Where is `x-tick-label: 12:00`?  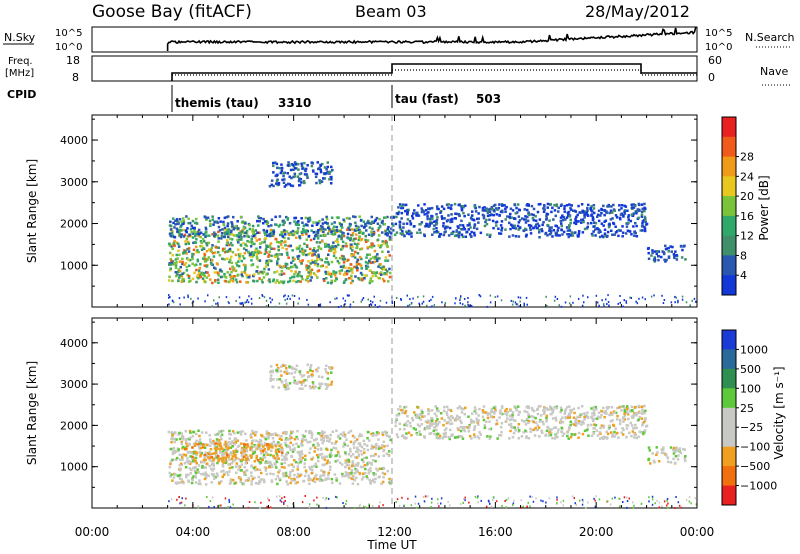 x-tick-label: 12:00 is located at coordinates (394, 532).